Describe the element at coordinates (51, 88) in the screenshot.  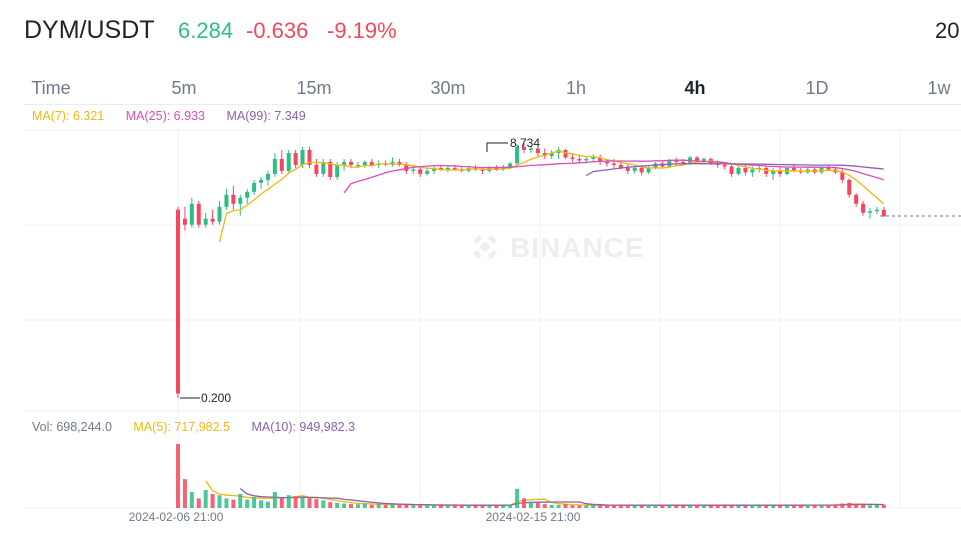
I see `tab-time: Time` at that location.